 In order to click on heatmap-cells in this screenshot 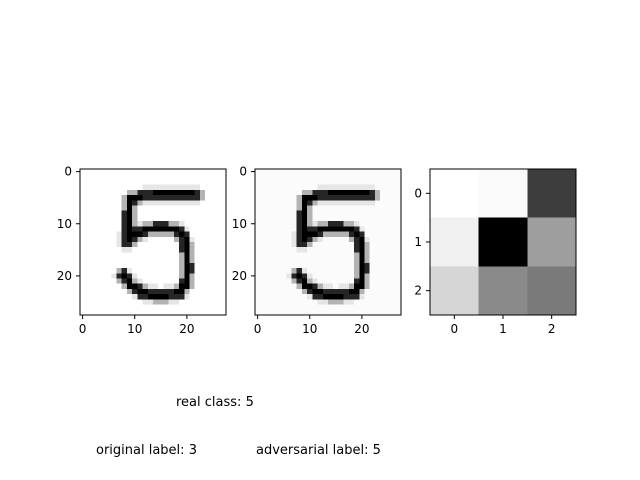, I will do `click(503, 242)`.